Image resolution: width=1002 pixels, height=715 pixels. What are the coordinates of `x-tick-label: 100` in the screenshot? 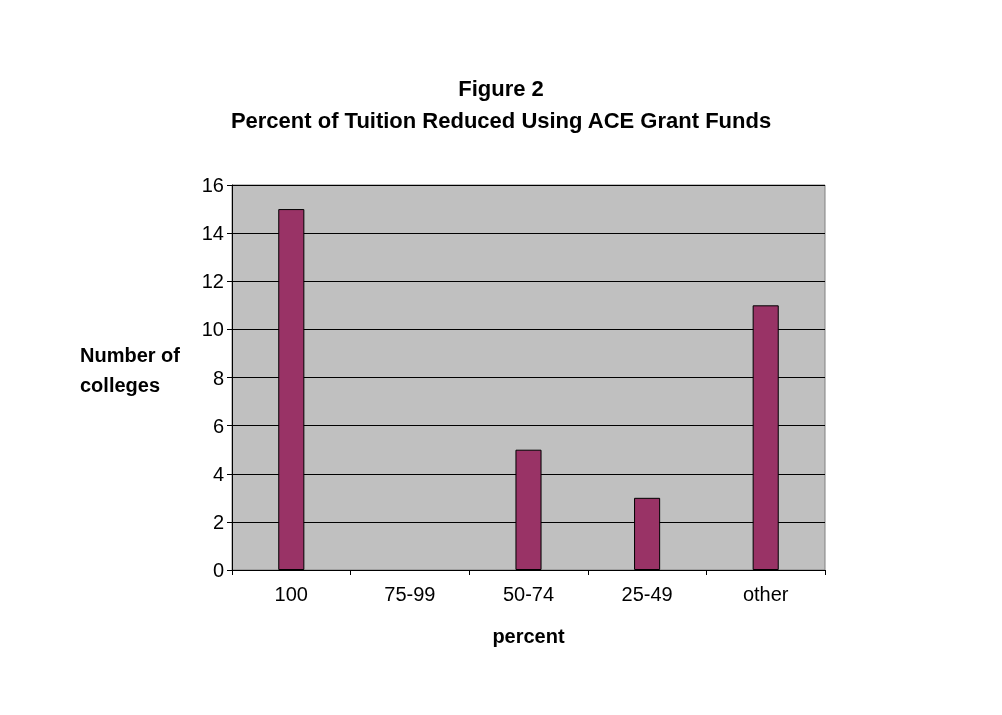 It's located at (291, 594).